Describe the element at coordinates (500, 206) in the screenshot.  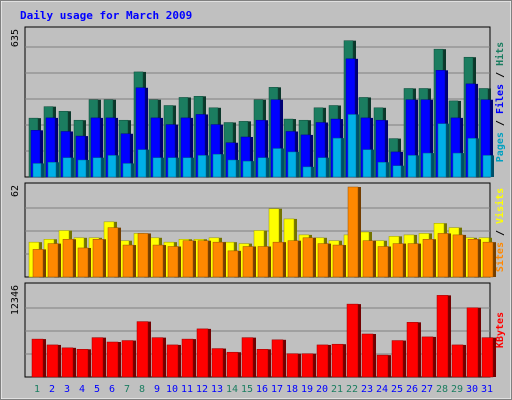
I see `legend-entry: Visits` at that location.